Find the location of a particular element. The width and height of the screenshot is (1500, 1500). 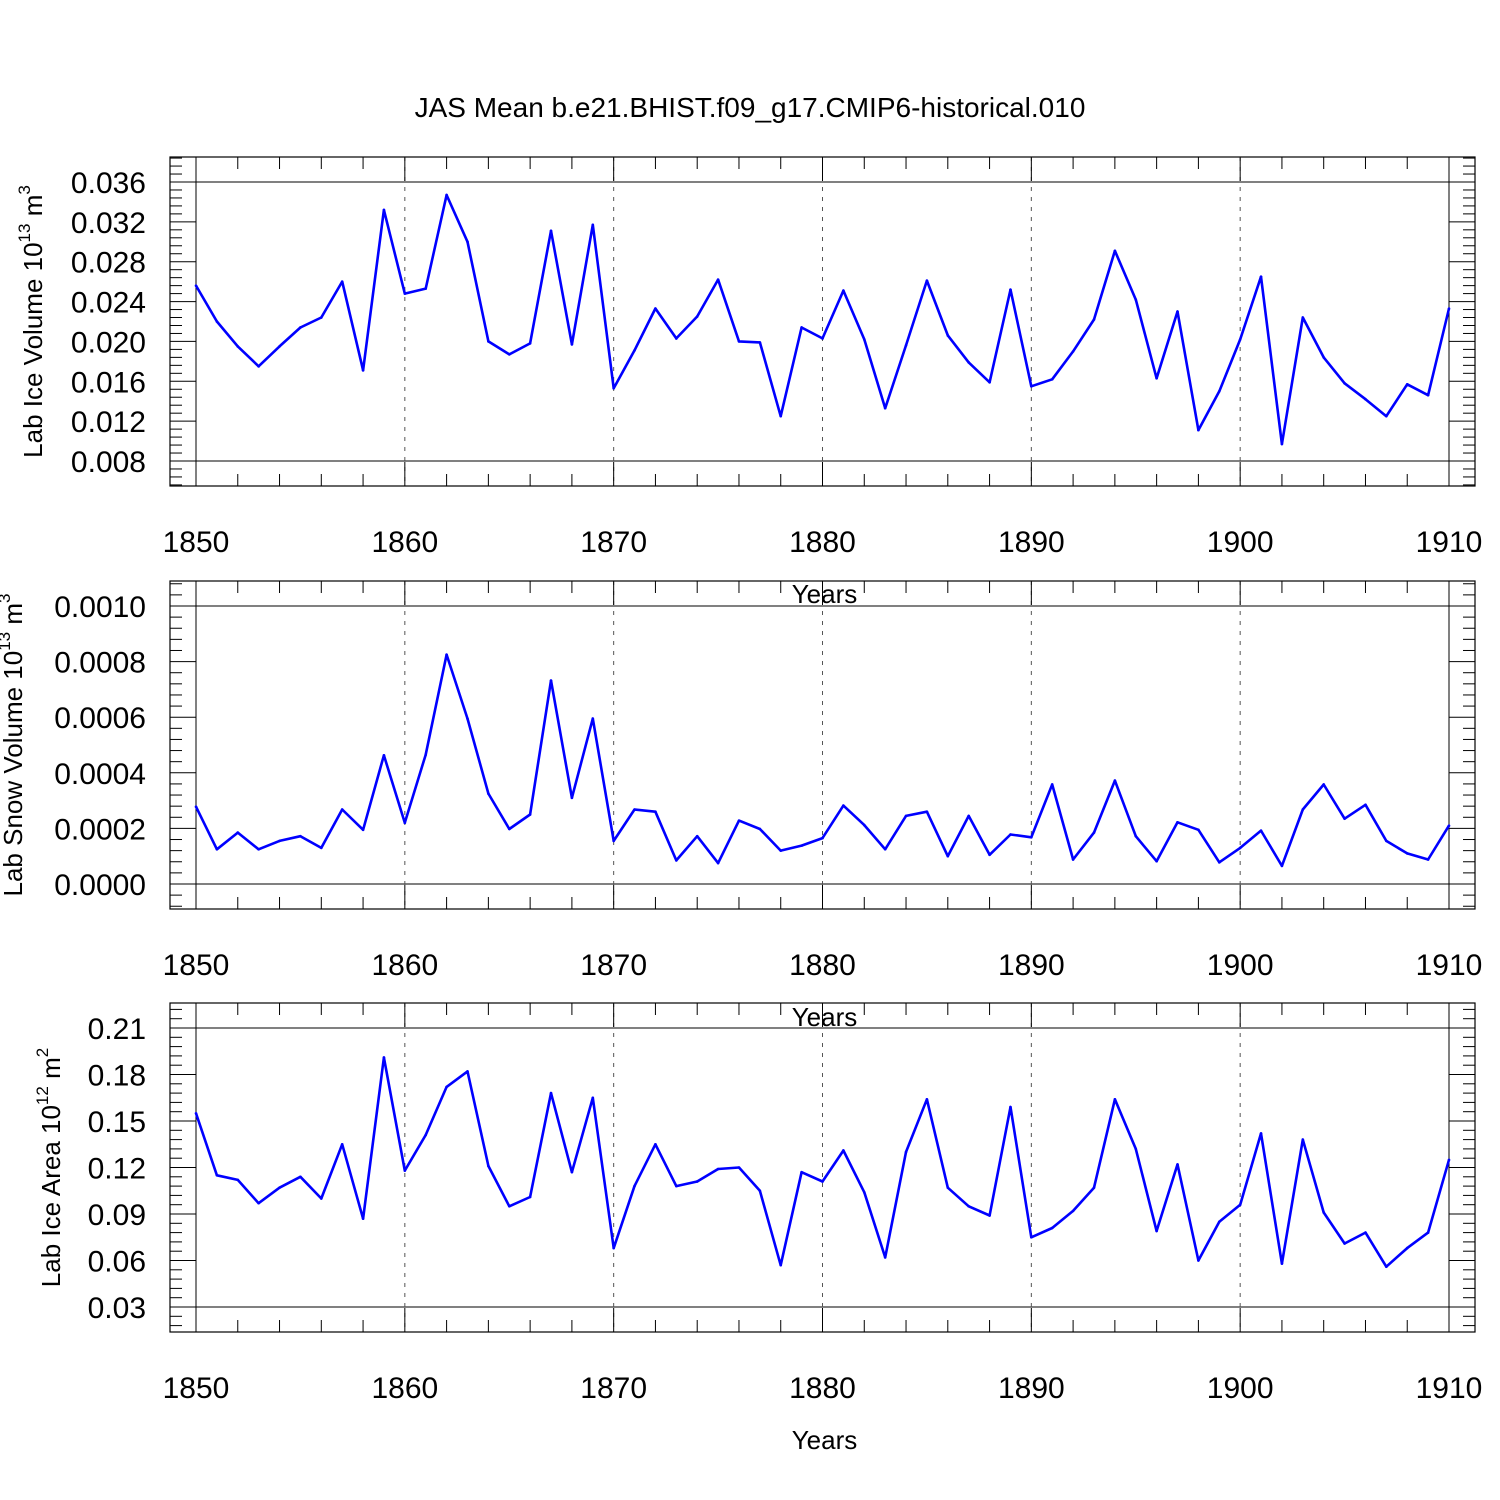

y-tick-label: 0.032 is located at coordinates (108, 223).